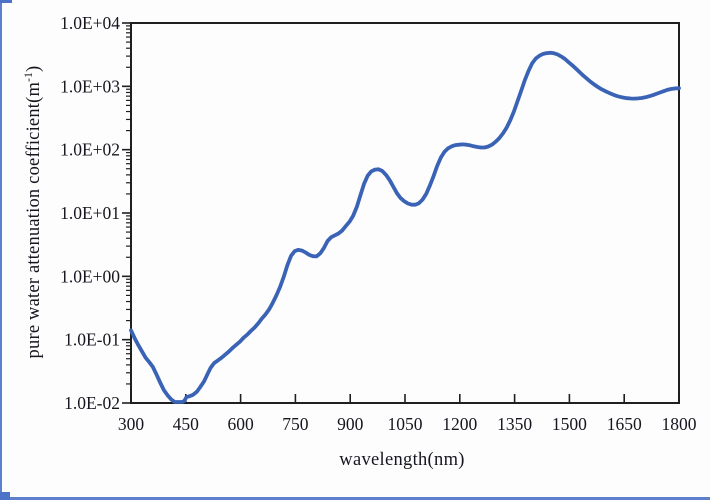  Describe the element at coordinates (34, 220) in the screenshot. I see `y-axis-title-text: pure water attenuation coefficient(m` at that location.